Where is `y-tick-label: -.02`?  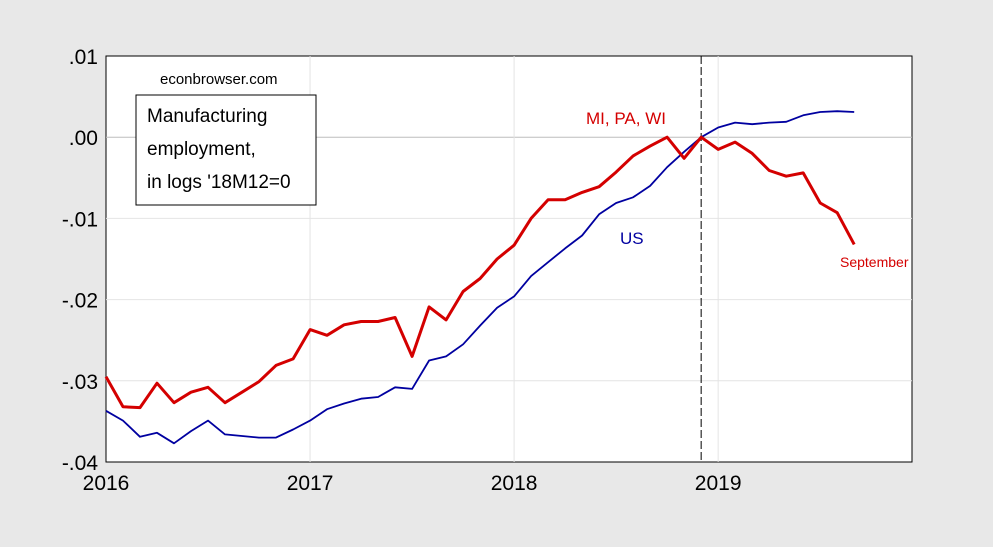 y-tick-label: -.02 is located at coordinates (80, 301).